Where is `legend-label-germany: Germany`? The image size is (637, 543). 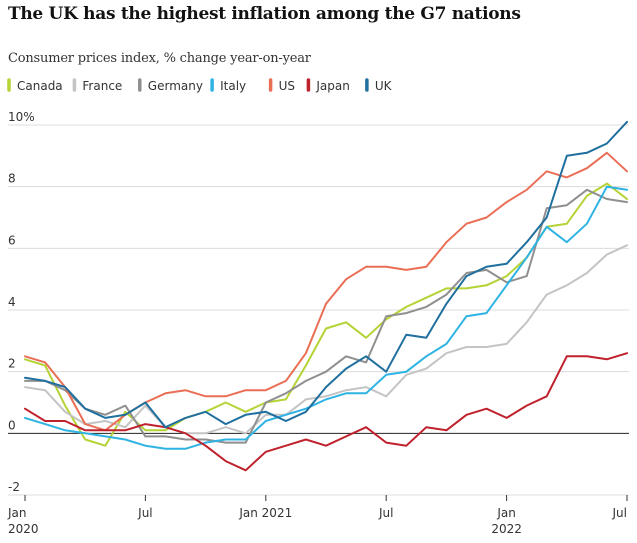
legend-label-germany: Germany is located at coordinates (175, 86).